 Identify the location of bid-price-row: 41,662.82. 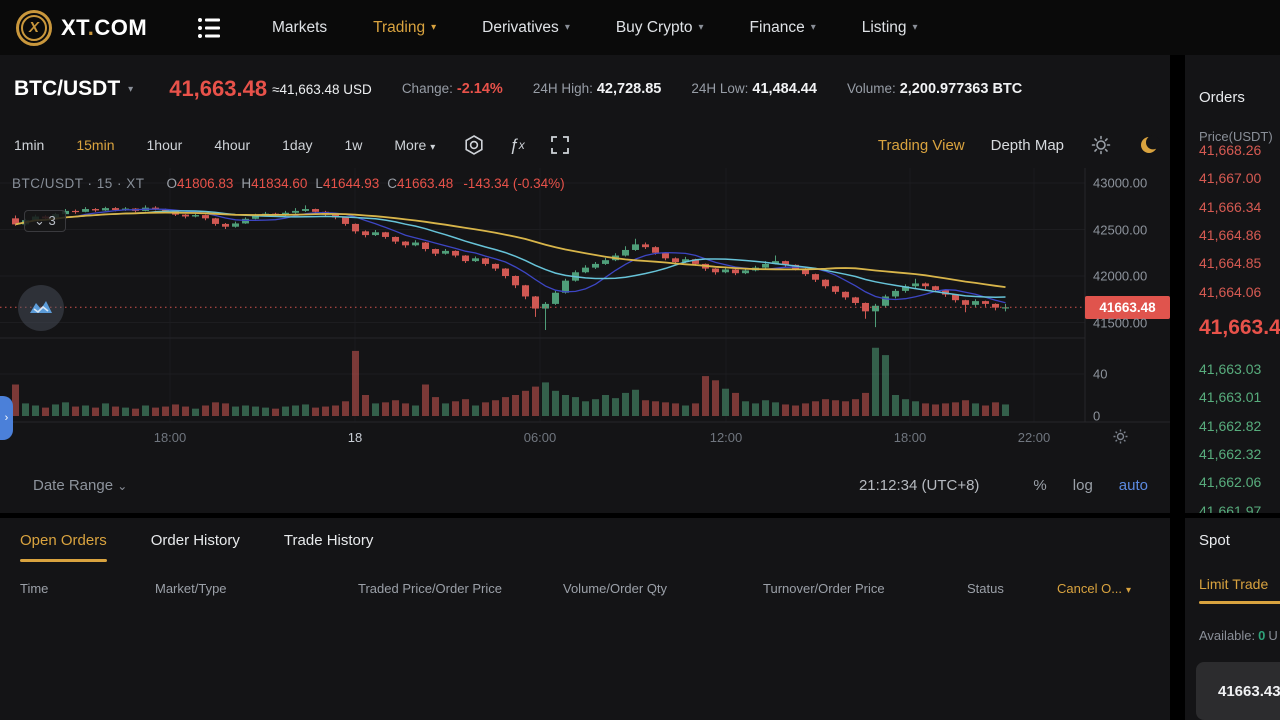
(1230, 425).